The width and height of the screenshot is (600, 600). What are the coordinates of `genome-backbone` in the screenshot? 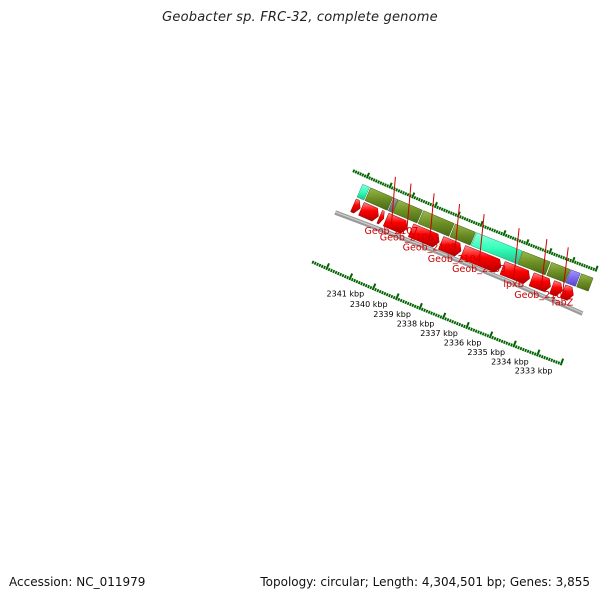 It's located at (459, 263).